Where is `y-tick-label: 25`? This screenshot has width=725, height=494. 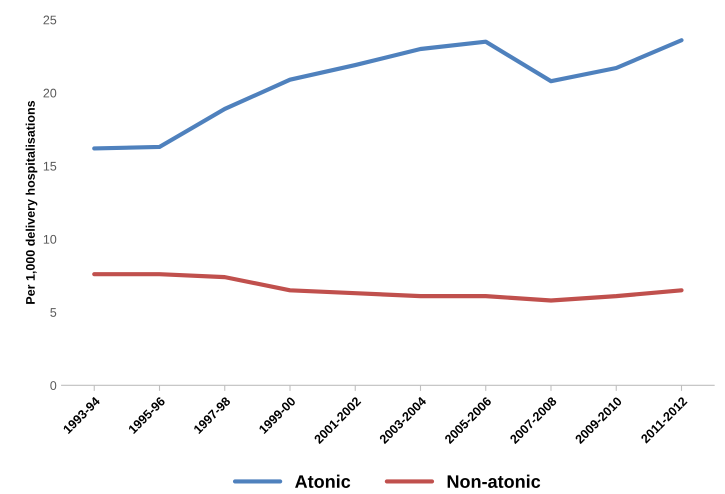 y-tick-label: 25 is located at coordinates (49, 20).